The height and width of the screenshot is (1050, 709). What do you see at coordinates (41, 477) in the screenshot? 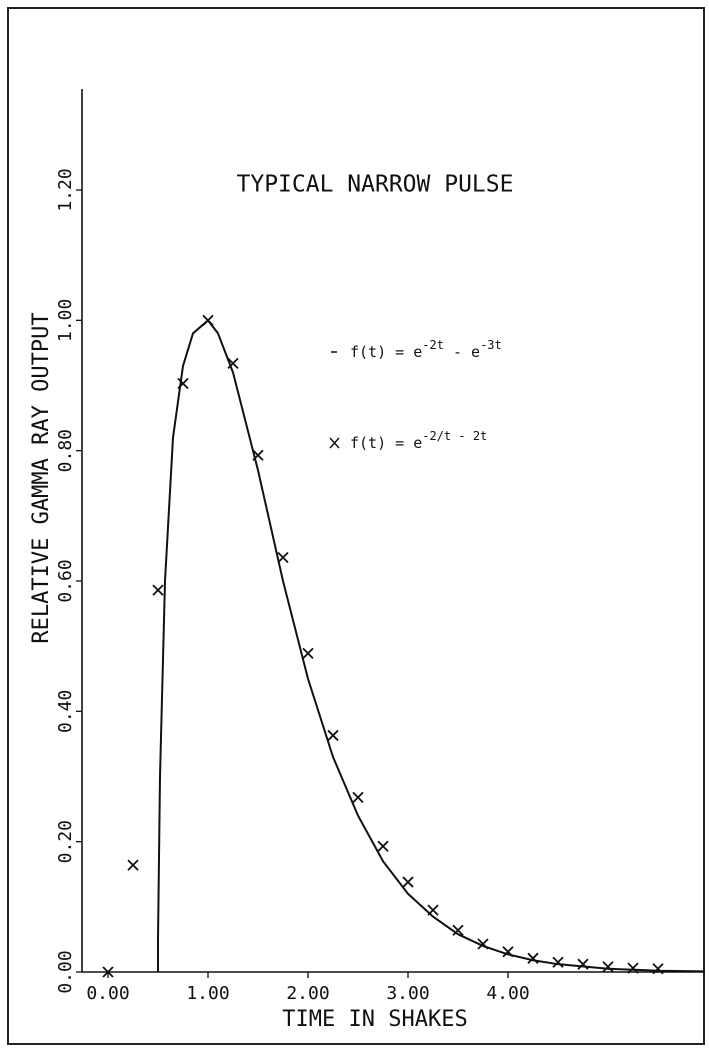
I see `y-axis-label: RELATIVE GAMMA RAY OUTPUT` at bounding box center [41, 477].